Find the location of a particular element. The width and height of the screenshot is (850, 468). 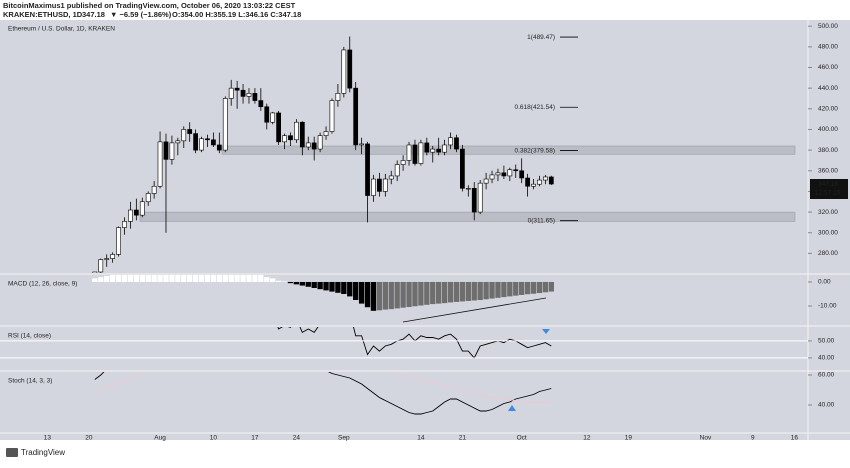

y-tick-label: 360.00 is located at coordinates (828, 170).